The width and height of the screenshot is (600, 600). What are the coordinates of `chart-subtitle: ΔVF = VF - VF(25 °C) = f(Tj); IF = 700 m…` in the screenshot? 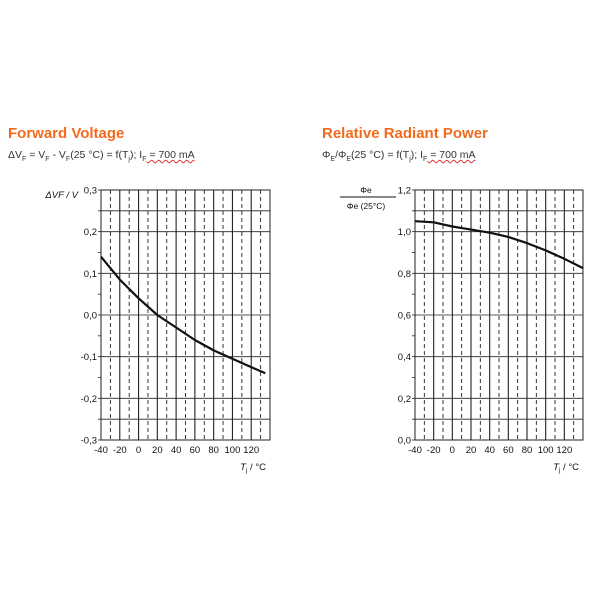 It's located at (101, 156).